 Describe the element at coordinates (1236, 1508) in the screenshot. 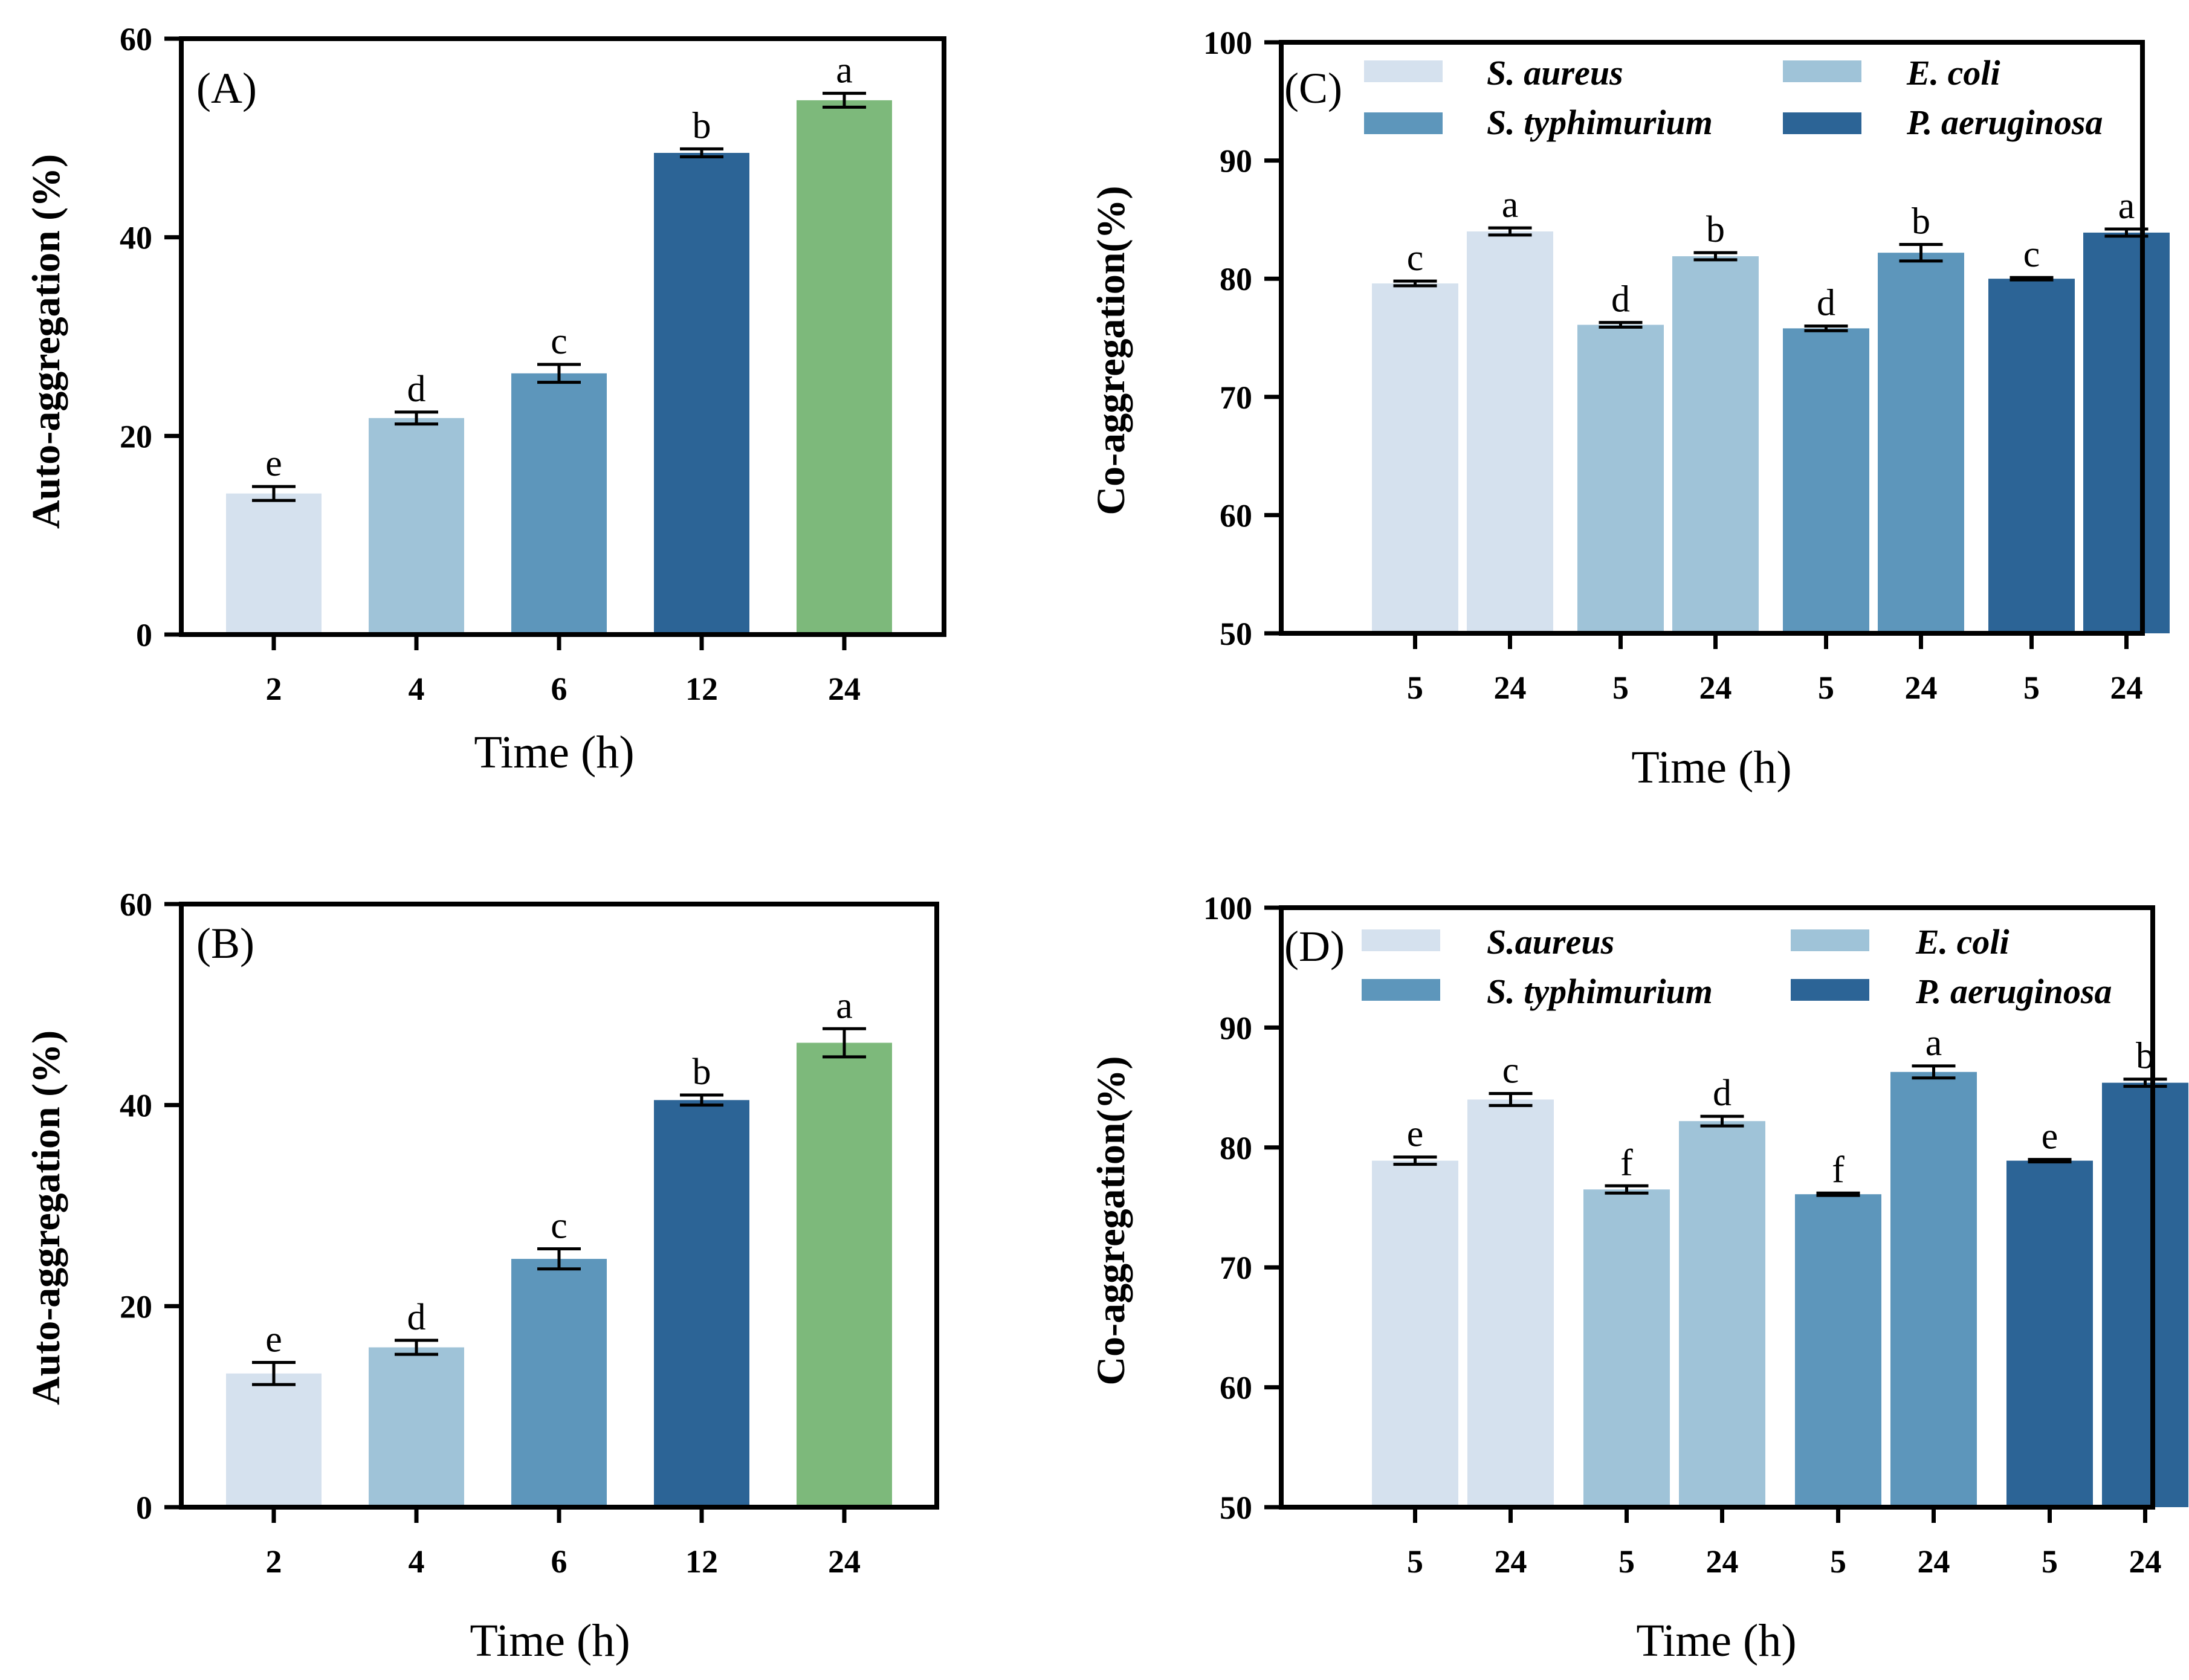

I see `panel-d-y-tick-label: 50` at that location.